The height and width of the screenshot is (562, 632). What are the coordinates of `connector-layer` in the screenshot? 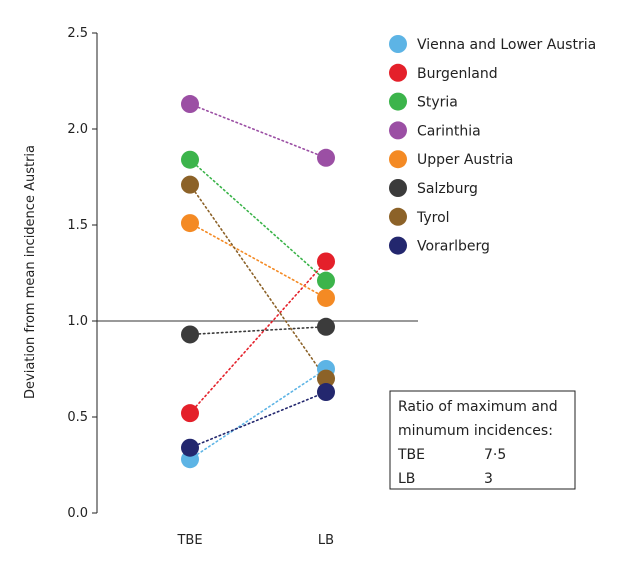 It's located at (258, 282).